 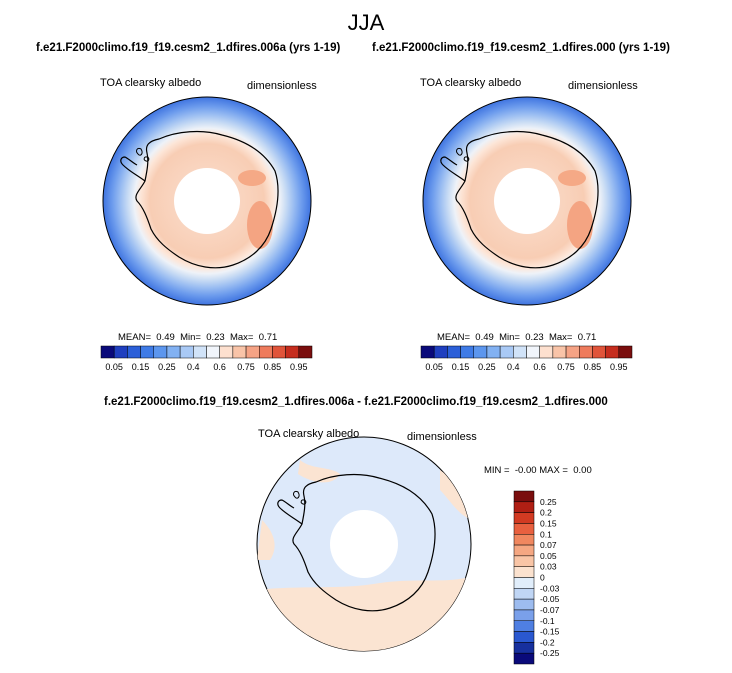 I want to click on panel-left-units: dimensionless, so click(x=282, y=86).